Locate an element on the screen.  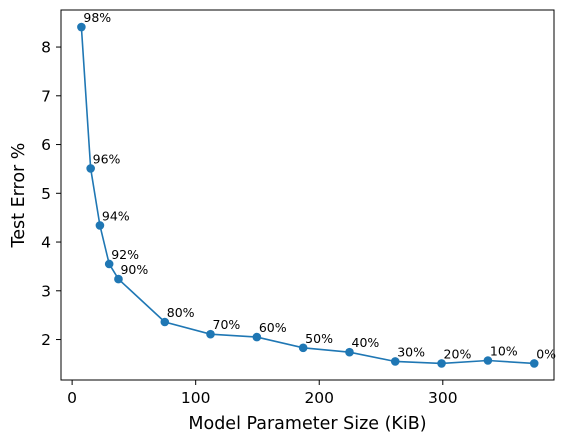
data-label: 40% is located at coordinates (366, 342).